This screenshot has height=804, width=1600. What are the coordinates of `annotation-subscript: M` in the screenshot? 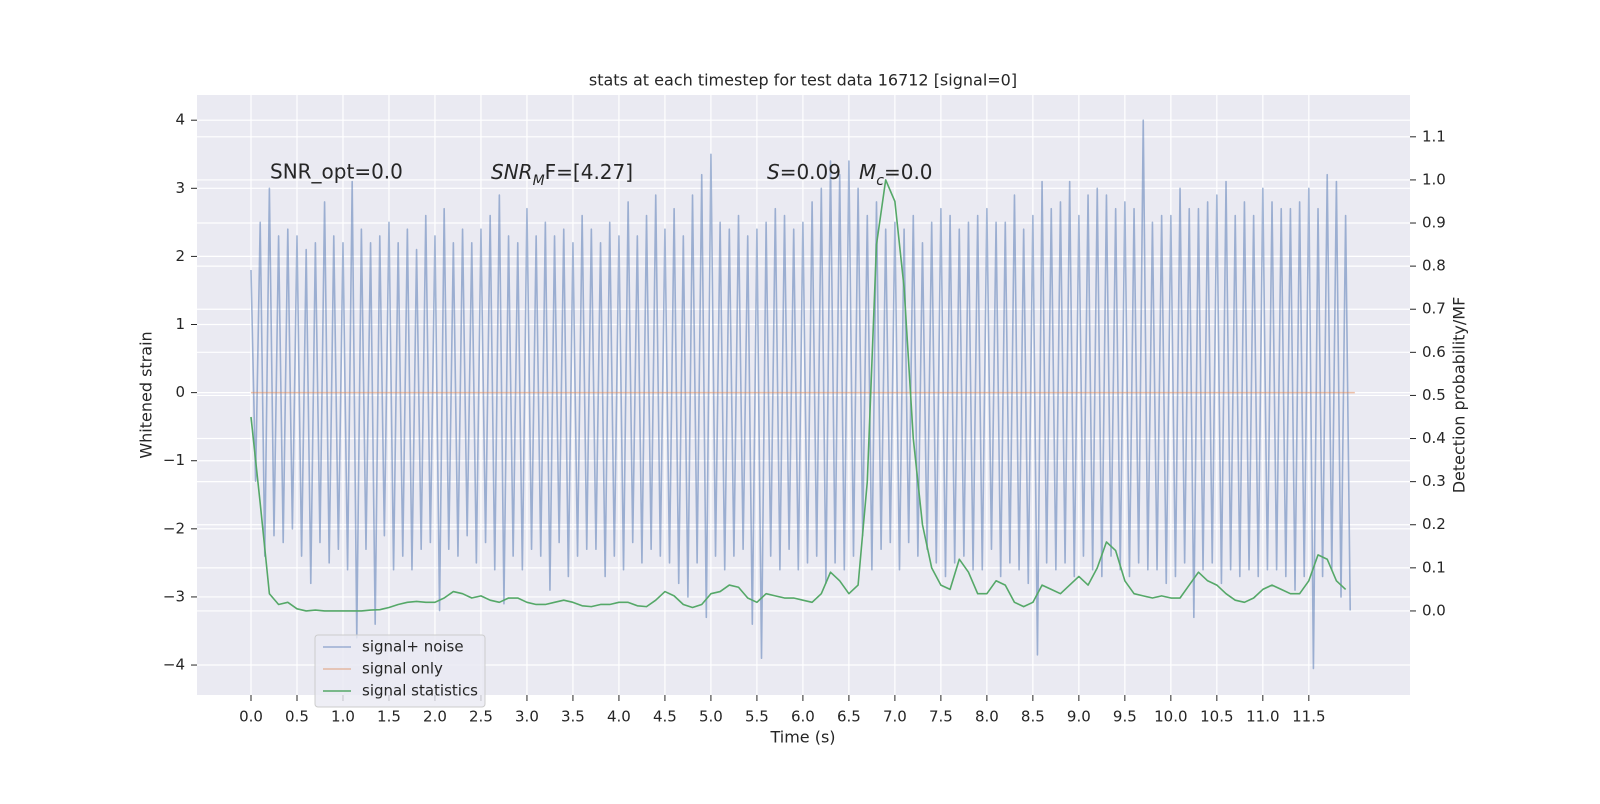 It's located at (539, 181).